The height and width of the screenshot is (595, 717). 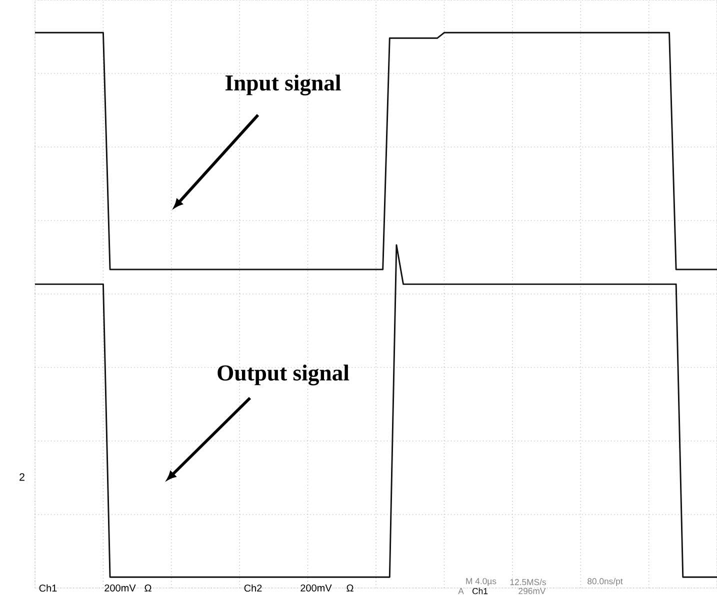 I want to click on text: Ch2, so click(x=253, y=588).